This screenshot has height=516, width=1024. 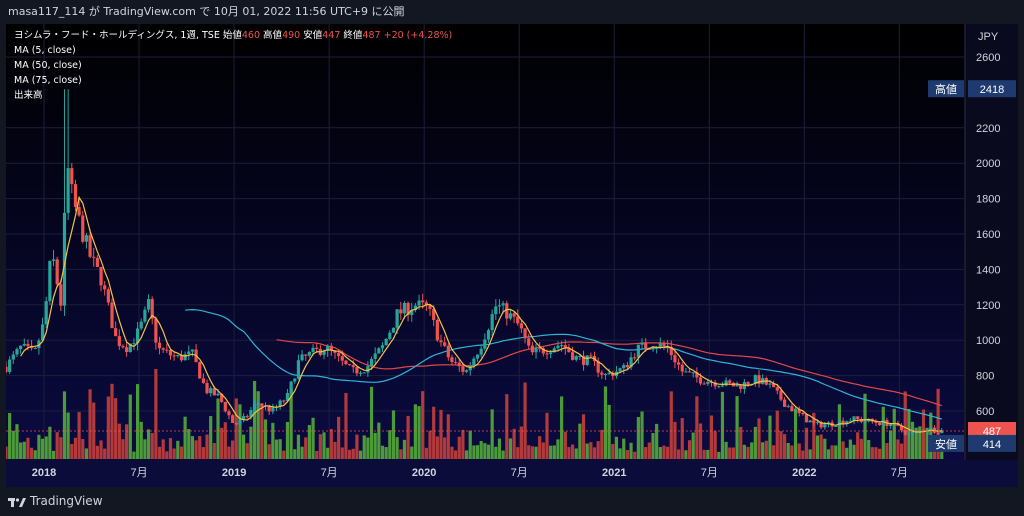 What do you see at coordinates (28, 95) in the screenshot?
I see `volume-legend: 出来高` at bounding box center [28, 95].